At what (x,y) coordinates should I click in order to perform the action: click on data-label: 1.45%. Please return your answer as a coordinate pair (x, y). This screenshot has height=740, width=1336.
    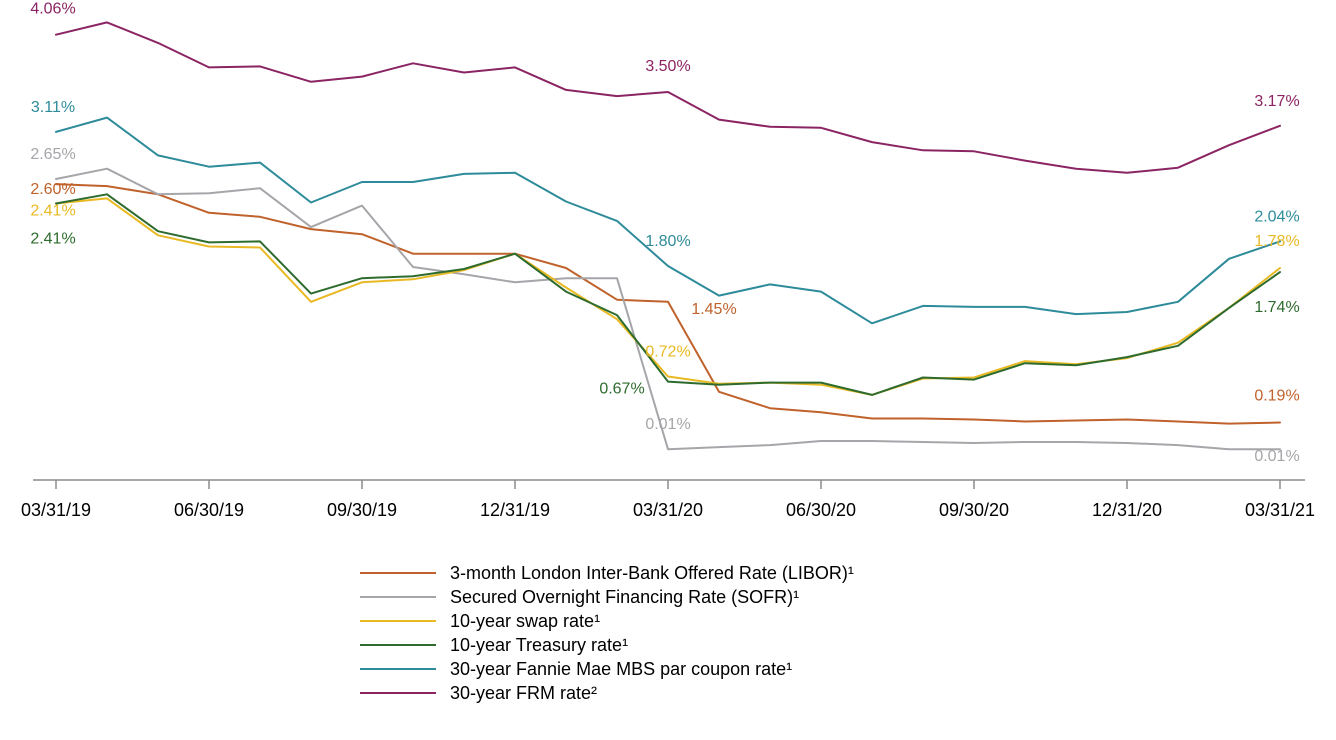
    Looking at the image, I should click on (713, 309).